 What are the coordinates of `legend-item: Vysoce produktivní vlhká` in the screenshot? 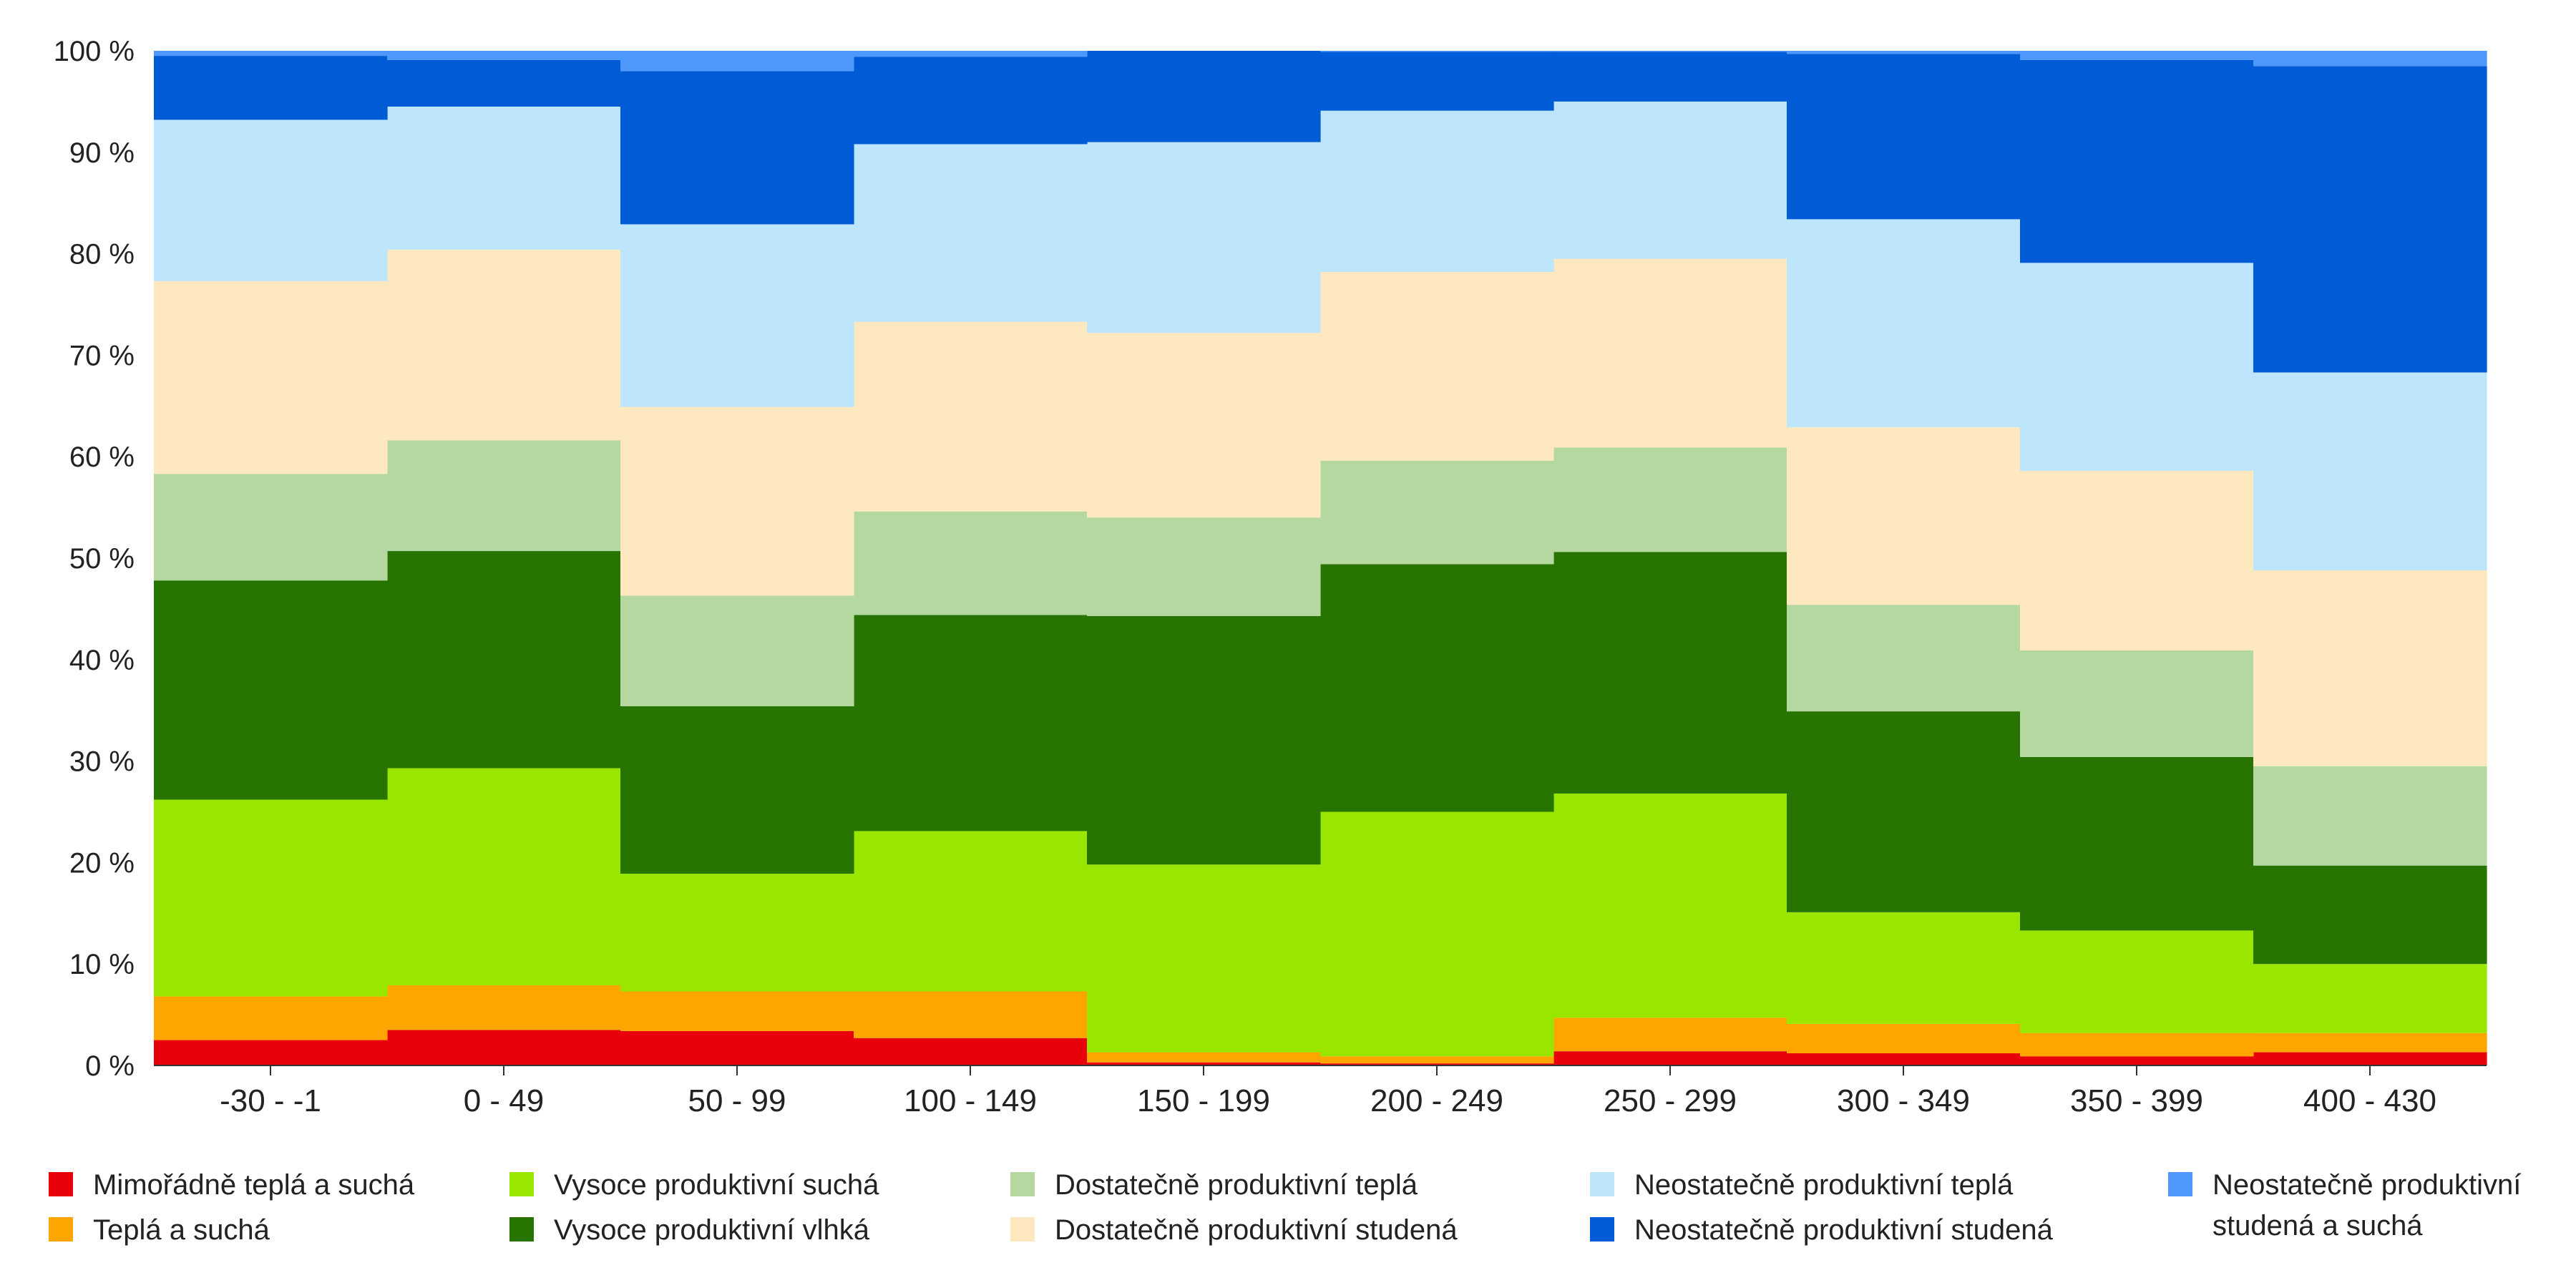 It's located at (689, 1230).